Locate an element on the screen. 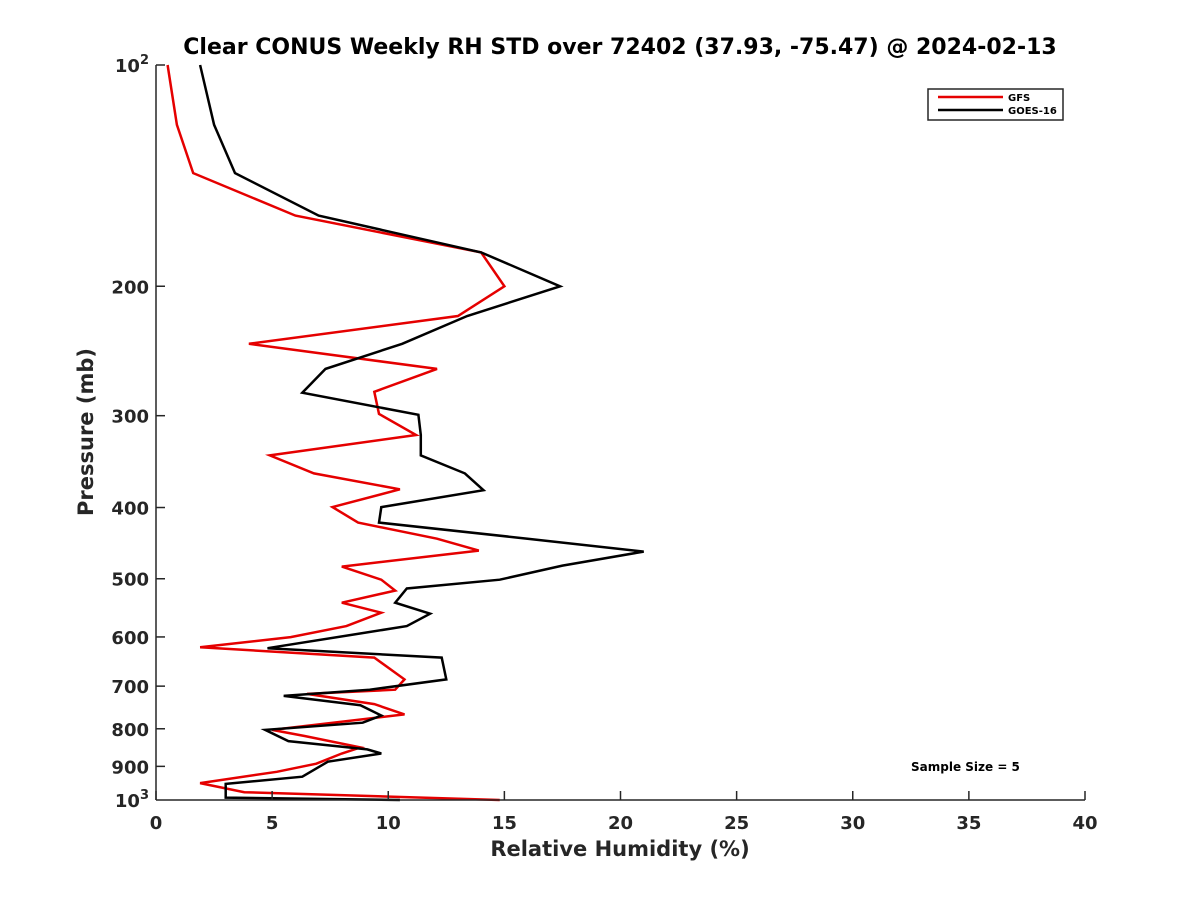 The width and height of the screenshot is (1200, 900). legend: GFS GOES-16 is located at coordinates (995, 104).